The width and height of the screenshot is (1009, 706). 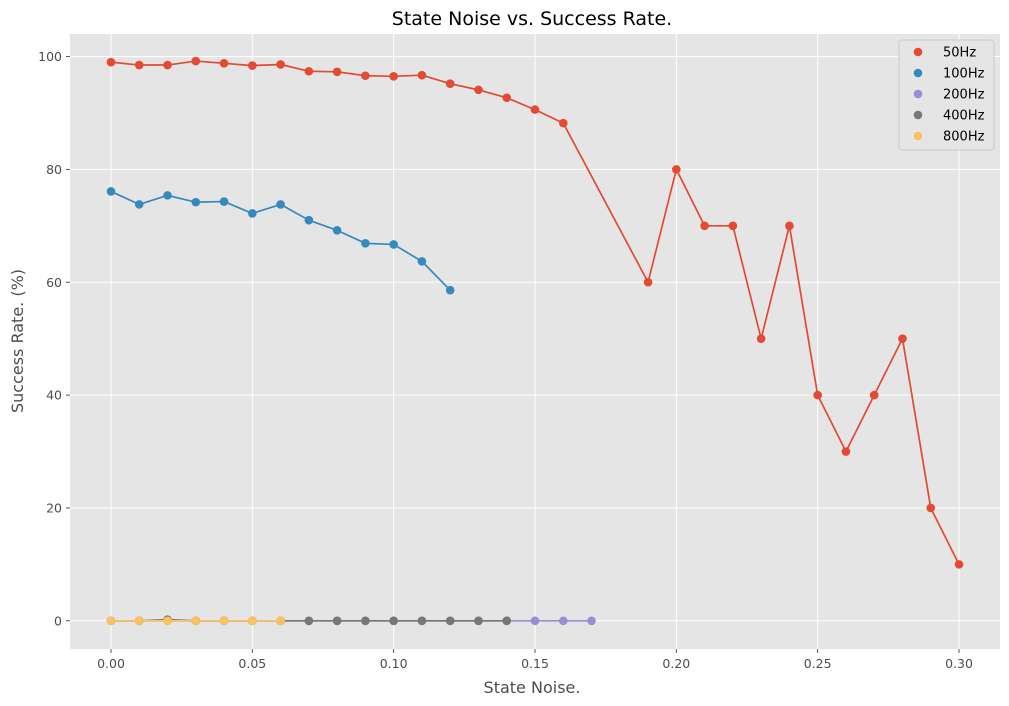 I want to click on legend-label: 50Hz, so click(x=959, y=53).